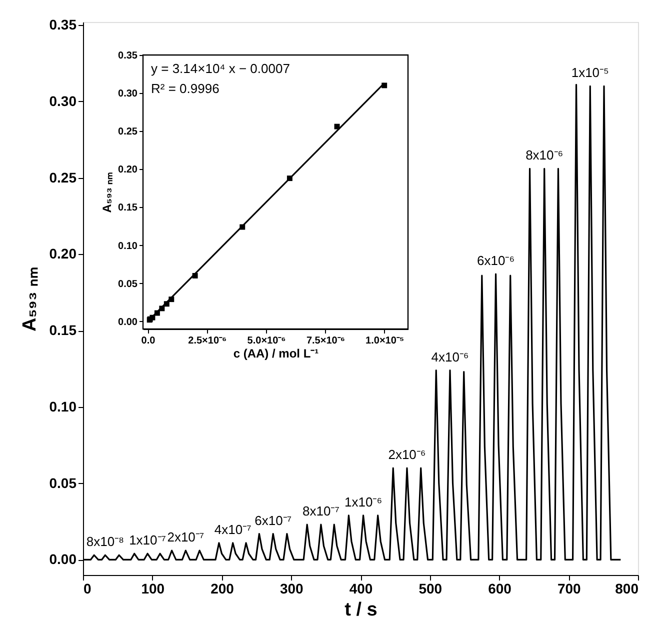 Image resolution: width=653 pixels, height=626 pixels. I want to click on x-tick-label: 5.0×10⁻⁶, so click(266, 341).